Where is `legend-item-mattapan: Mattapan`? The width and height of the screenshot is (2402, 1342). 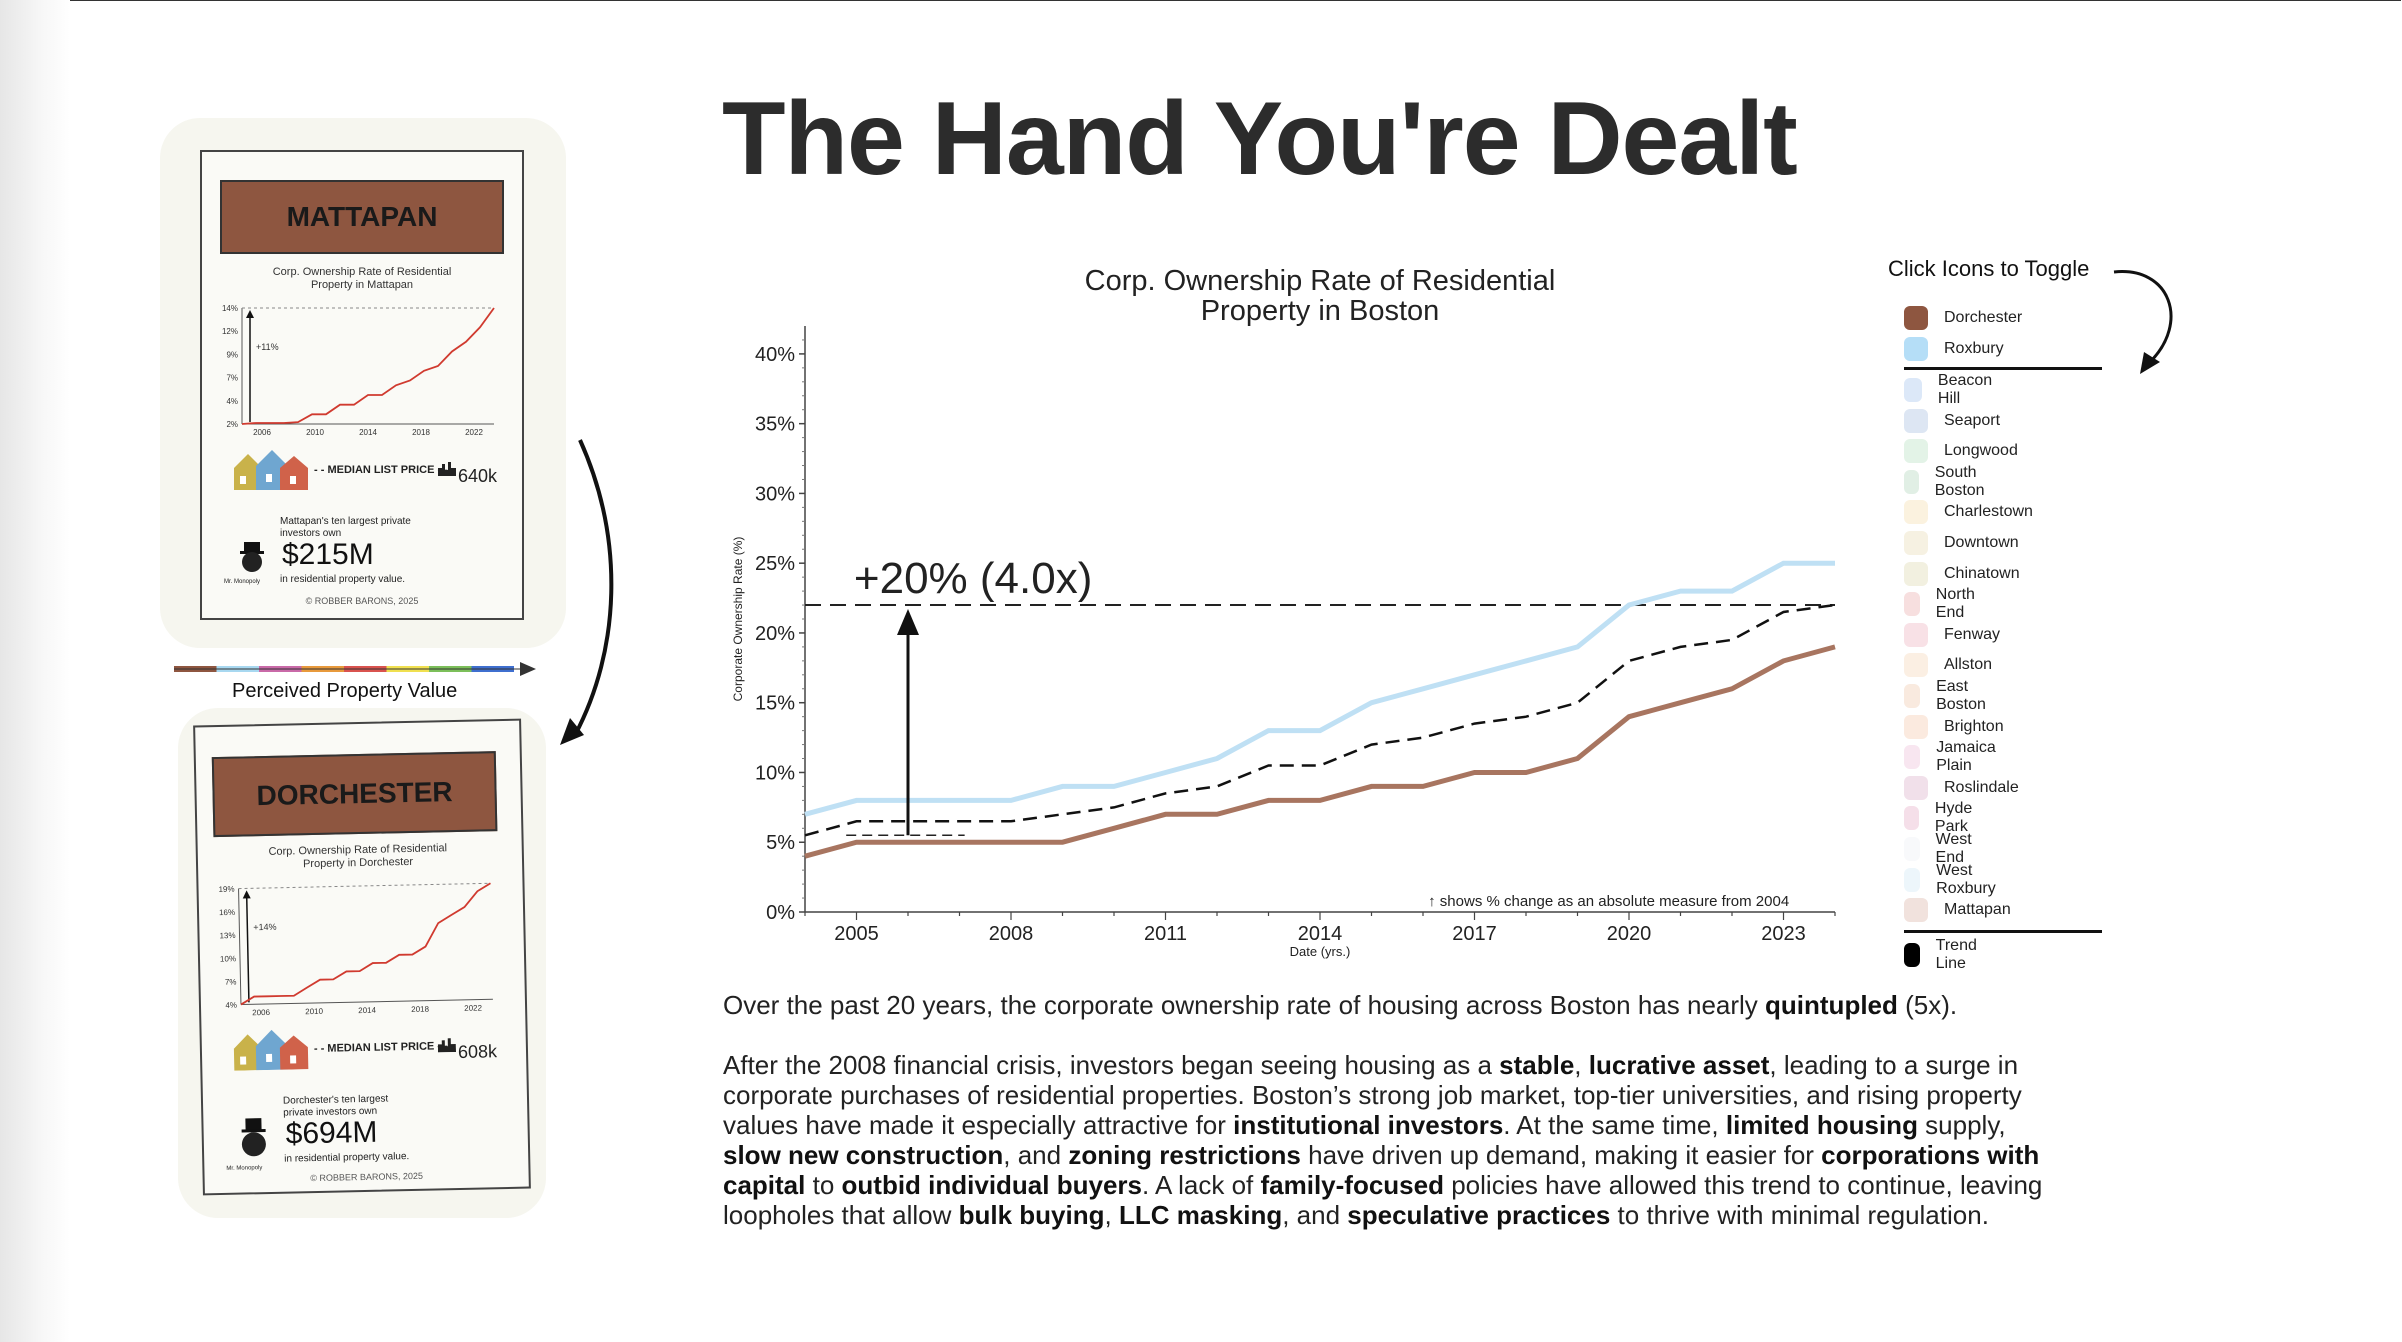
legend-item-mattapan: Mattapan is located at coordinates (1957, 910).